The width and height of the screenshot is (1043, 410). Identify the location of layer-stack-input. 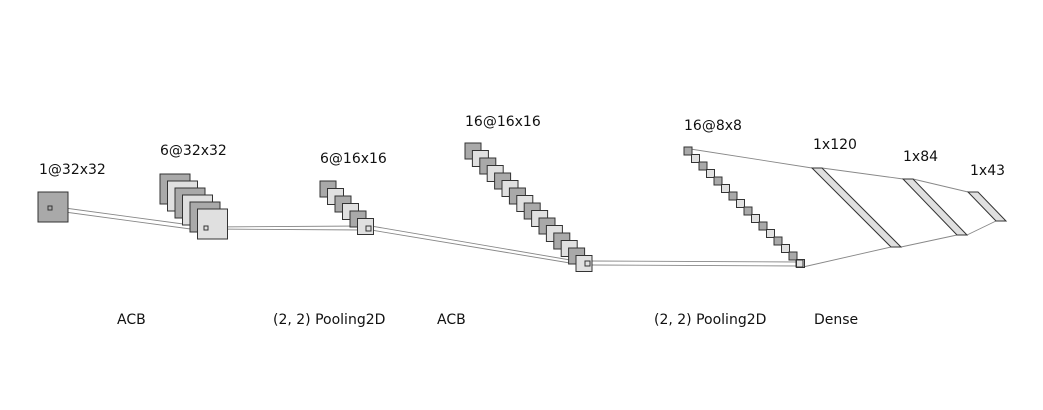
(53, 207).